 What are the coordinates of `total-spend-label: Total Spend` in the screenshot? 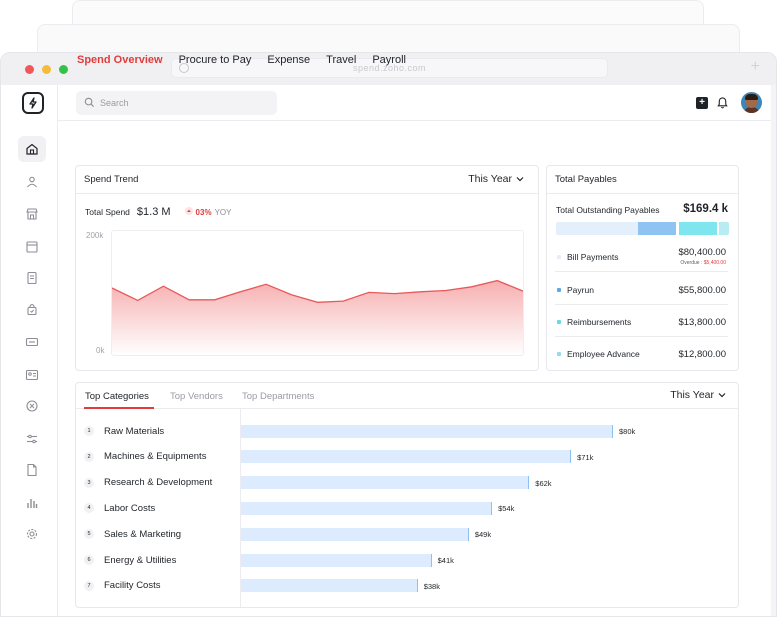 It's located at (107, 212).